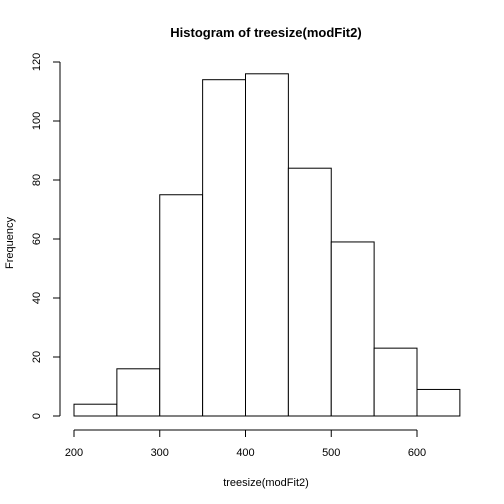  I want to click on x-tick-label-200: 200, so click(74, 453).